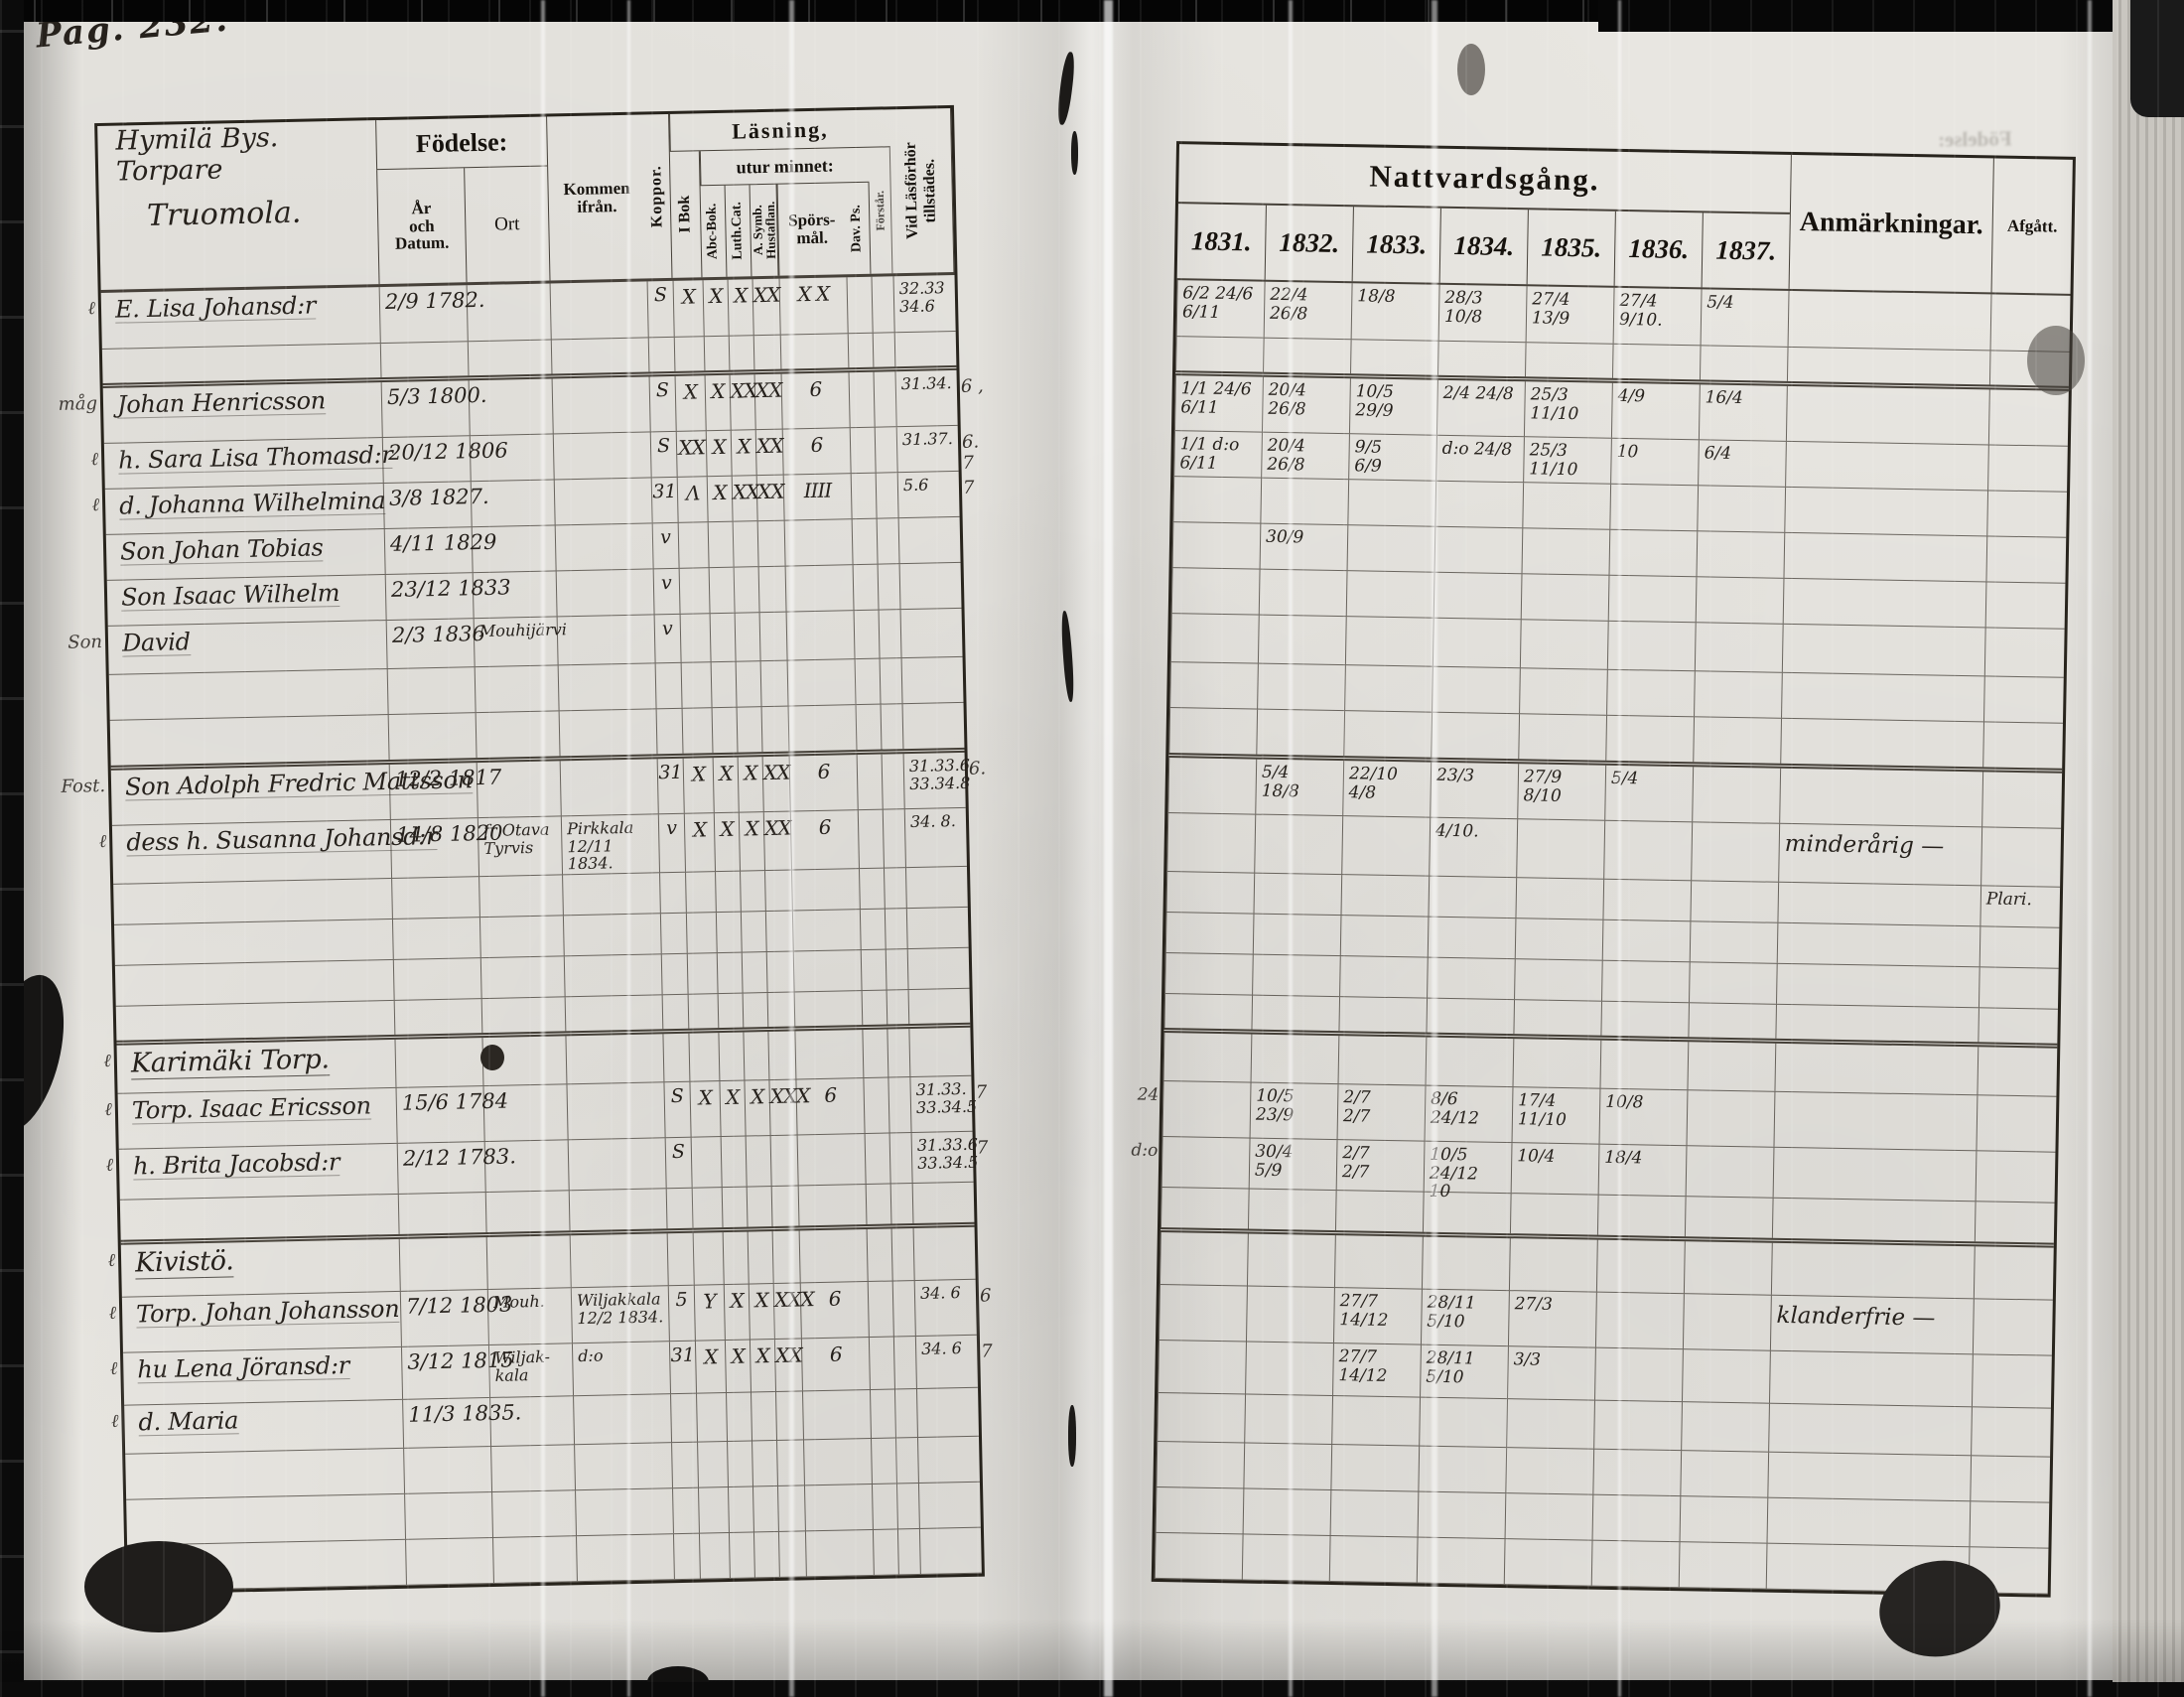  Describe the element at coordinates (1551, 1373) in the screenshot. I see `communion-dates: 3/3` at that location.